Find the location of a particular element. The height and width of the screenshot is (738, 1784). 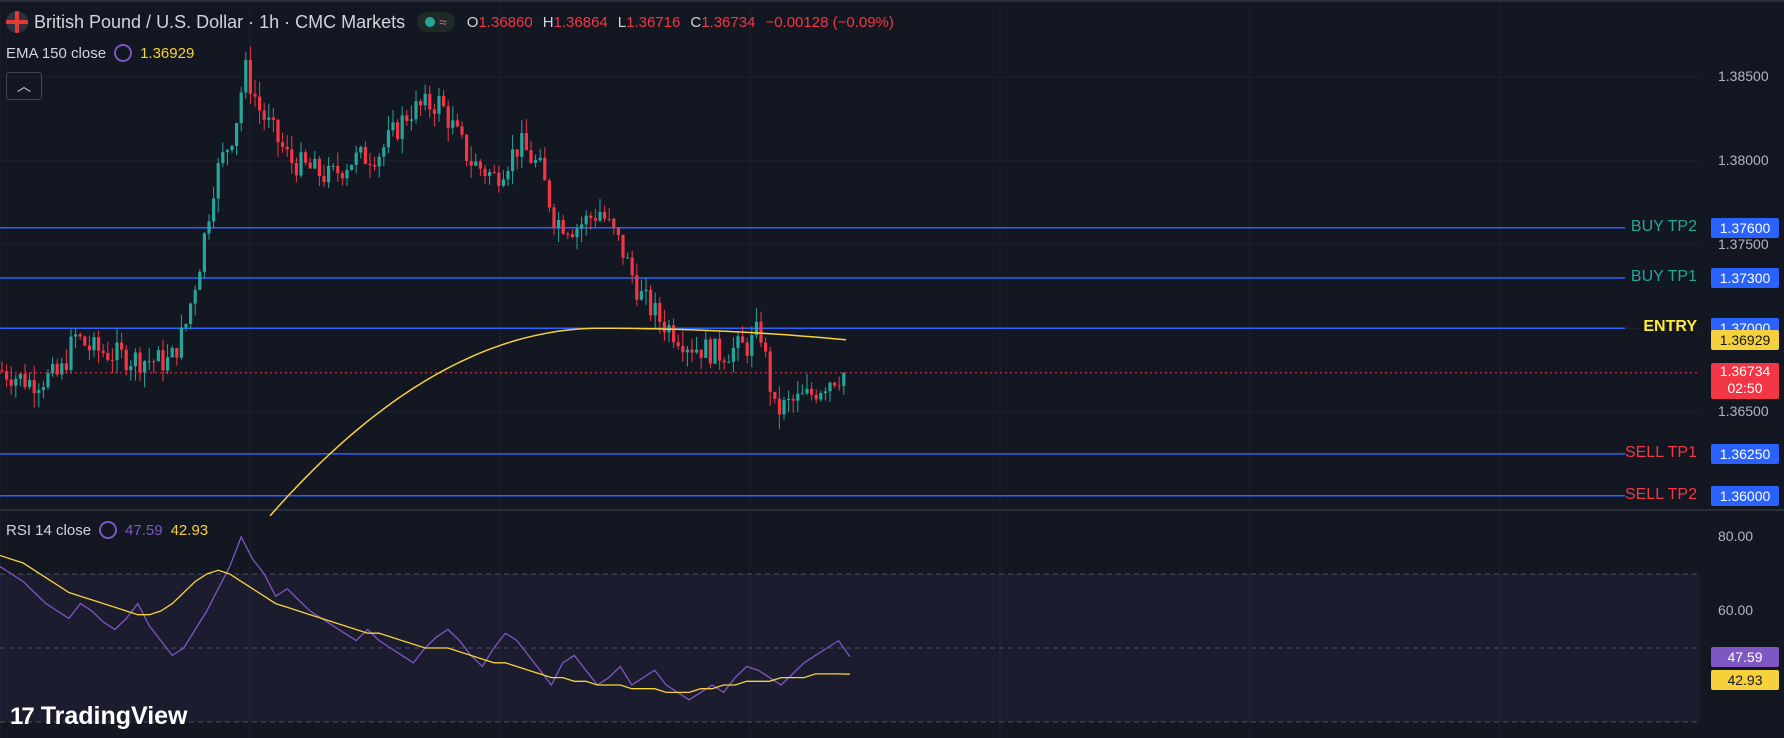

collapse-legend-button: ︿ is located at coordinates (24, 86).